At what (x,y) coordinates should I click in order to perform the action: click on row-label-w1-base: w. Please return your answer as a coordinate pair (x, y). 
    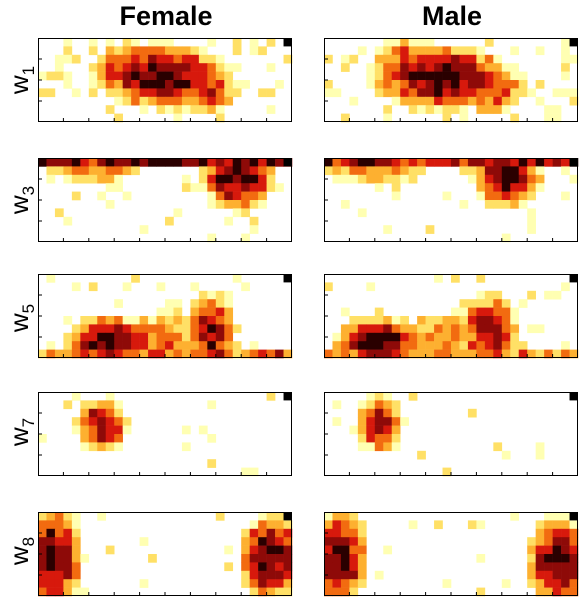
    Looking at the image, I should click on (19, 85).